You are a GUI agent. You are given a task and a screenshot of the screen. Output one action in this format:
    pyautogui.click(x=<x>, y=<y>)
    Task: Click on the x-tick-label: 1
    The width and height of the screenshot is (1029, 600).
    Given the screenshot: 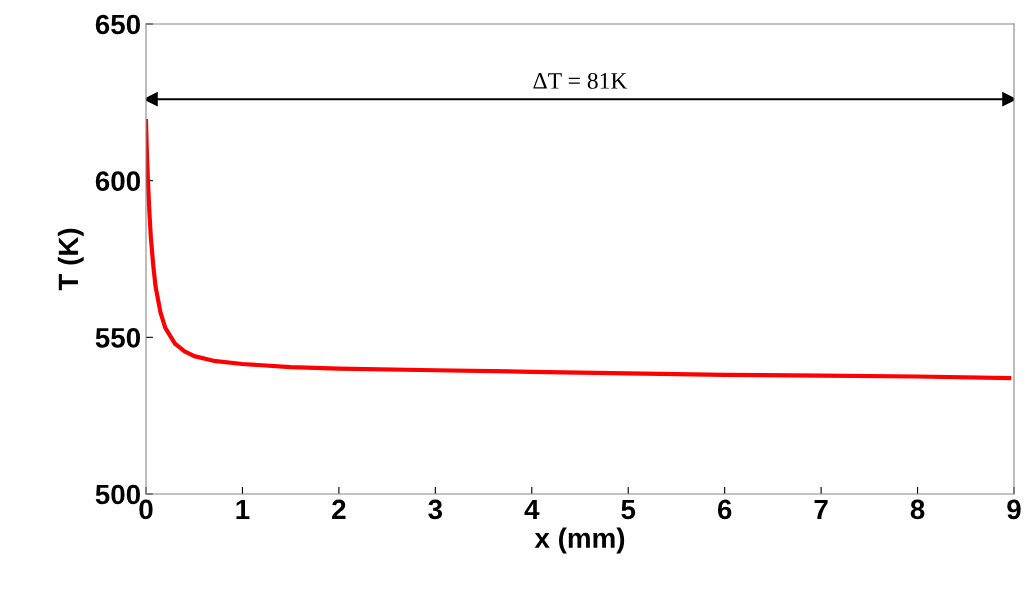 What is the action you would take?
    pyautogui.click(x=243, y=509)
    